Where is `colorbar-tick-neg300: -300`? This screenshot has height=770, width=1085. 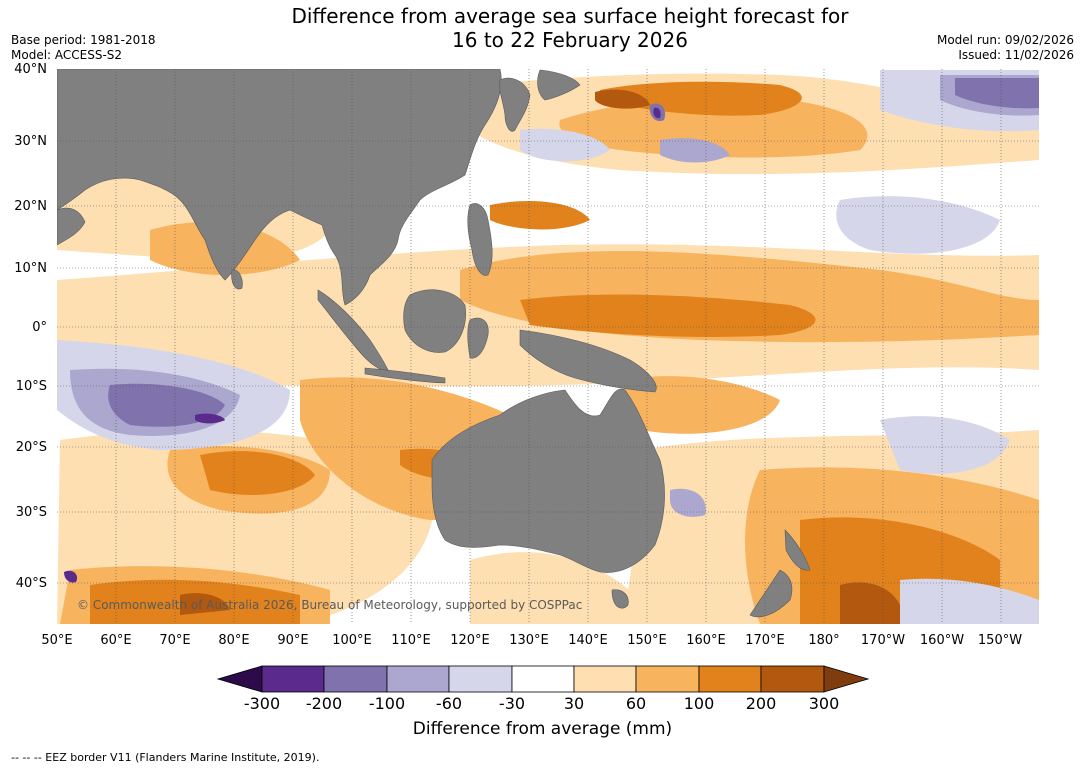 colorbar-tick-neg300: -300 is located at coordinates (262, 703).